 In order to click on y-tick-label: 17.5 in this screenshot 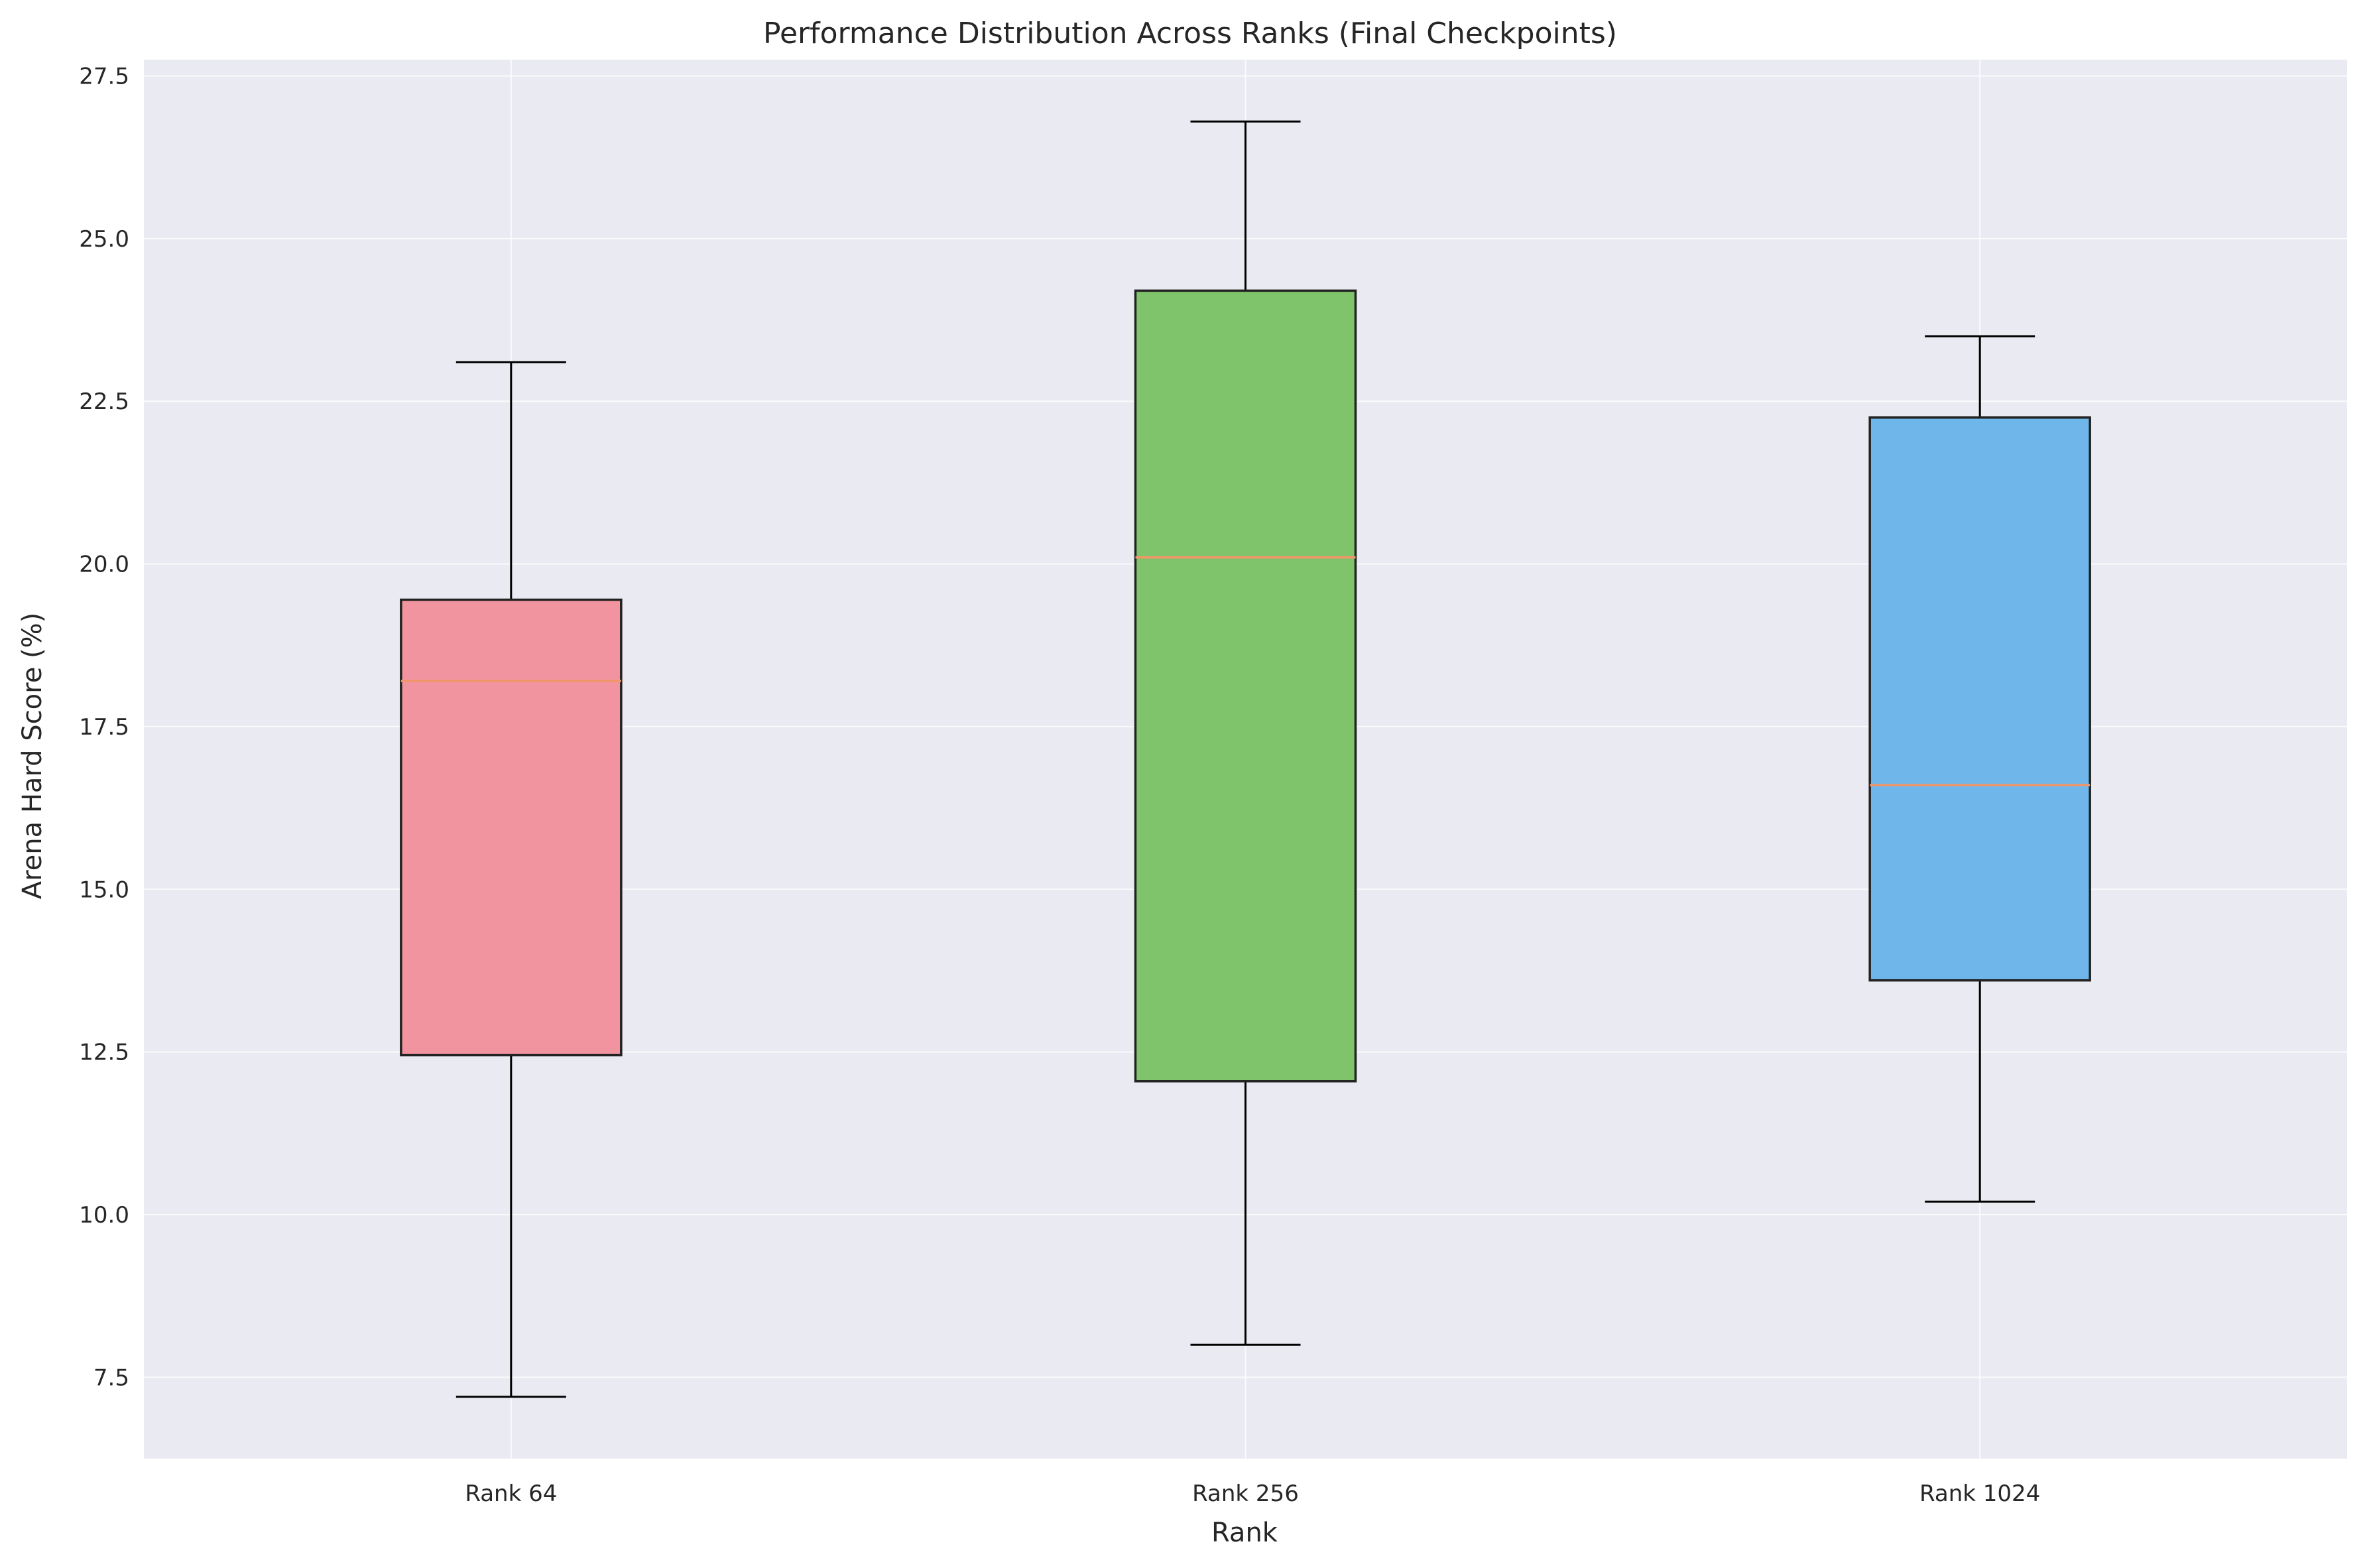, I will do `click(104, 727)`.